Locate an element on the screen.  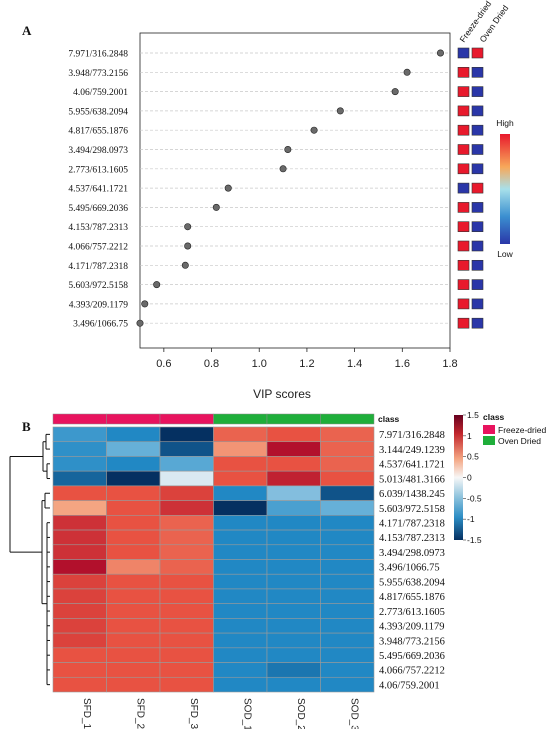
heatmap-scale-tick-label: 0.5 is located at coordinates (473, 457).